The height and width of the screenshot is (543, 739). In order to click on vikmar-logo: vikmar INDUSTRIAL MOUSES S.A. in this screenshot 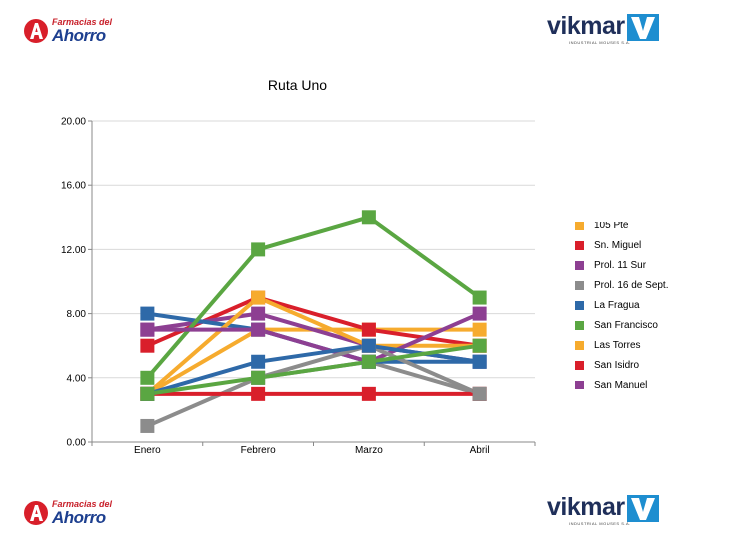, I will do `click(603, 28)`.